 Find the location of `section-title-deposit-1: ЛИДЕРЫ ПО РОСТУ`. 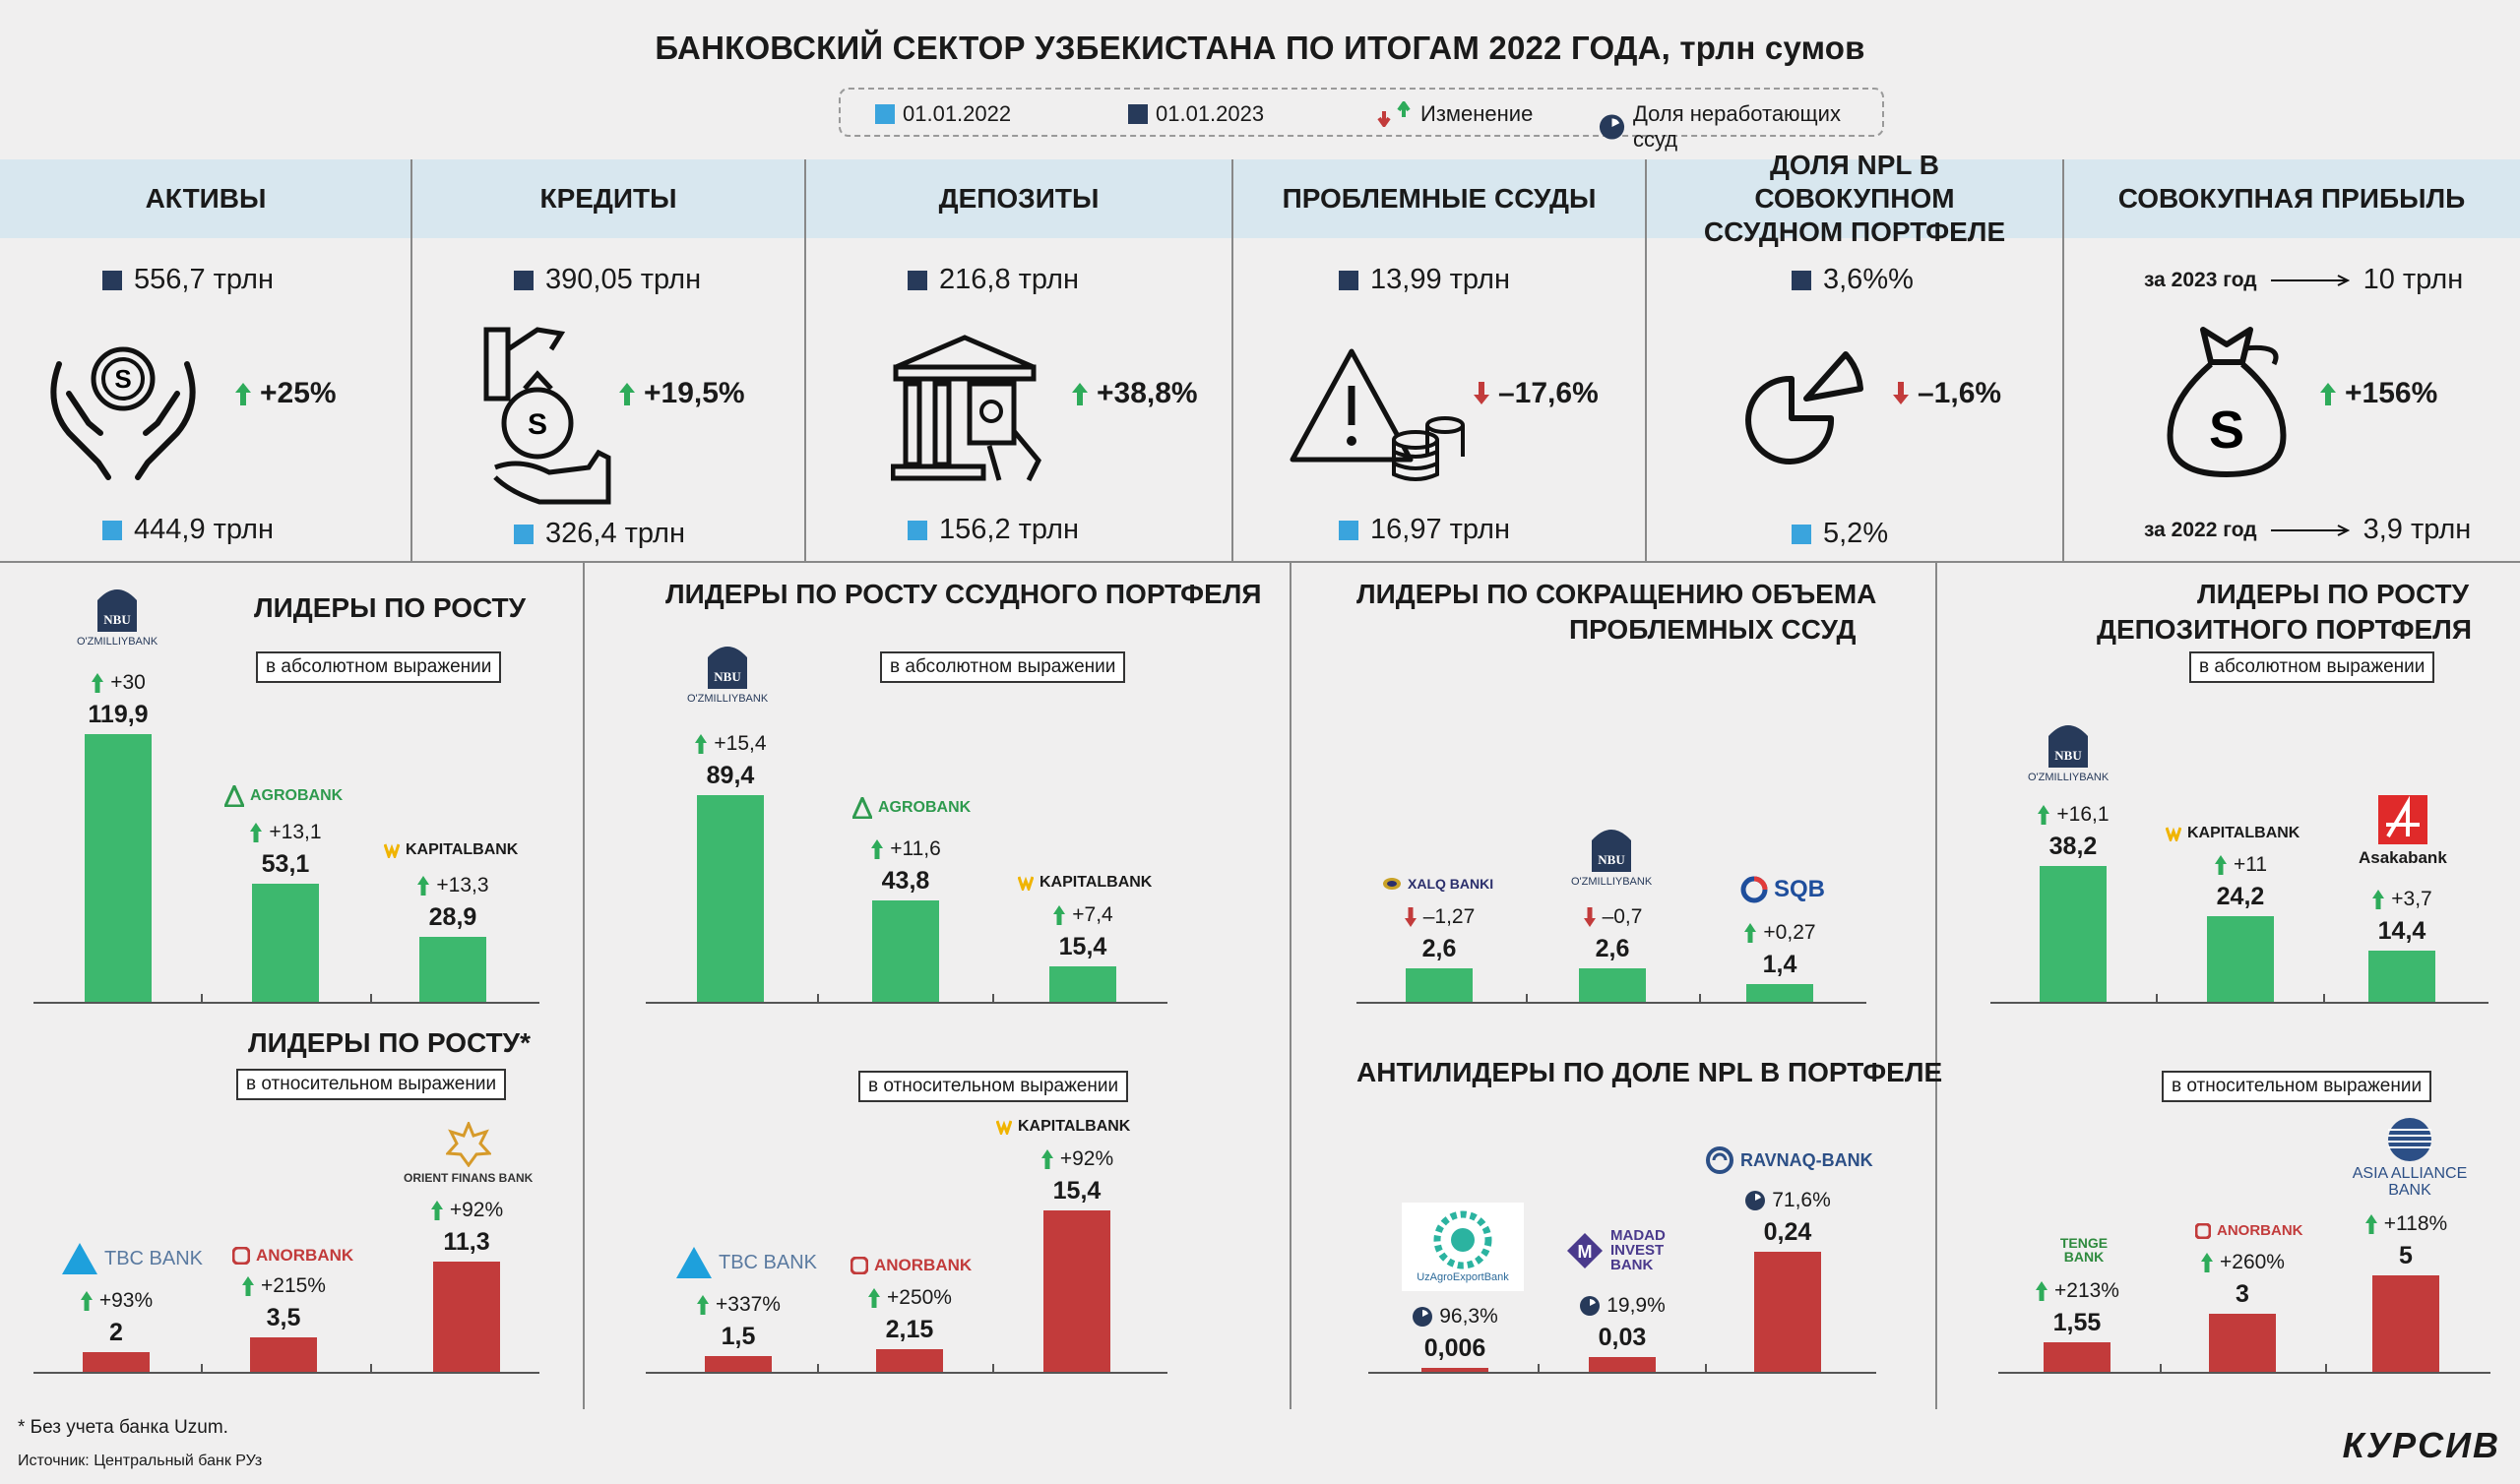

section-title-deposit-1: ЛИДЕРЫ ПО РОСТУ is located at coordinates (2333, 594).